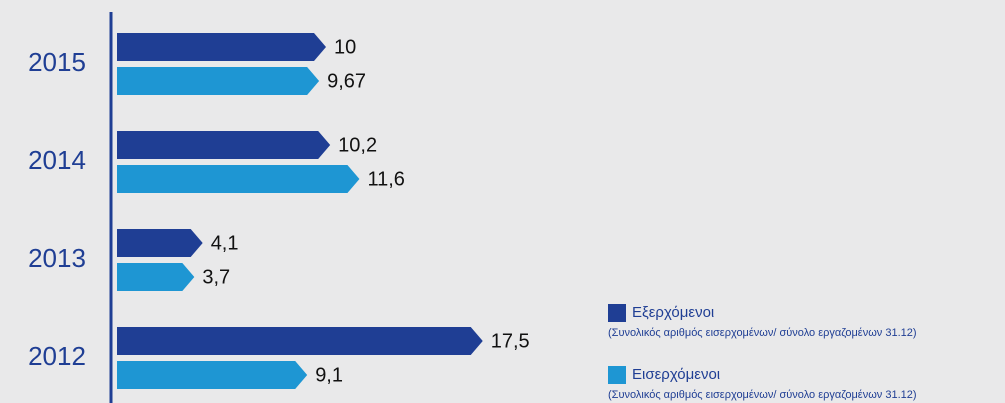 The height and width of the screenshot is (403, 1005). What do you see at coordinates (57, 62) in the screenshot?
I see `category-label: 2015` at bounding box center [57, 62].